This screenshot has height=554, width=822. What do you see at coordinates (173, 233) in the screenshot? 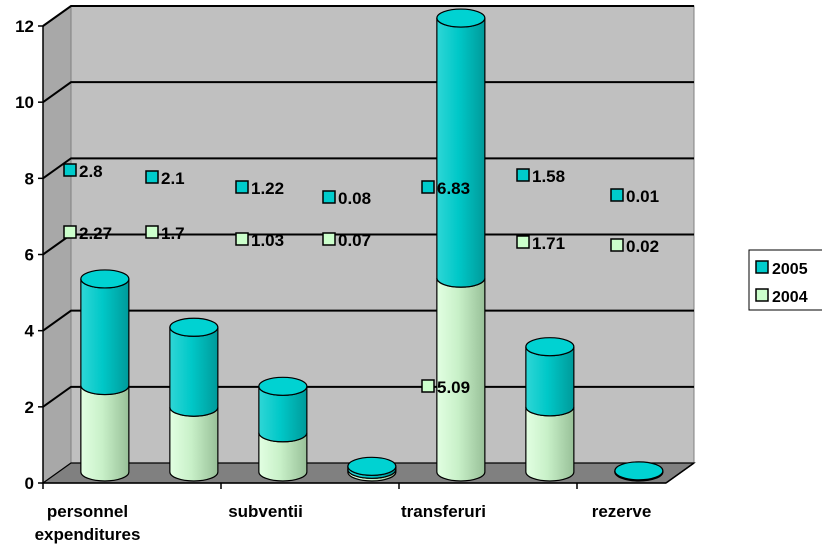
I see `data-label-2004: 1.7` at bounding box center [173, 233].